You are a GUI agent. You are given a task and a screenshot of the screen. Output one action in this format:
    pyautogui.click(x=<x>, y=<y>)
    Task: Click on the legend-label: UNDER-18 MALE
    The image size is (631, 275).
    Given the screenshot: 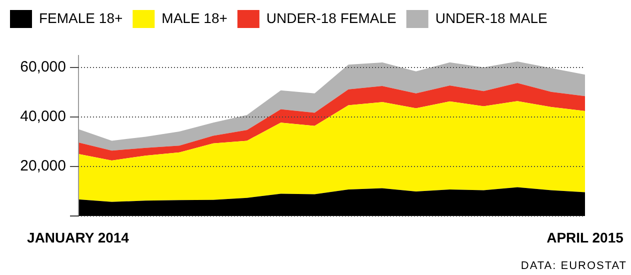 What is the action you would take?
    pyautogui.click(x=491, y=18)
    